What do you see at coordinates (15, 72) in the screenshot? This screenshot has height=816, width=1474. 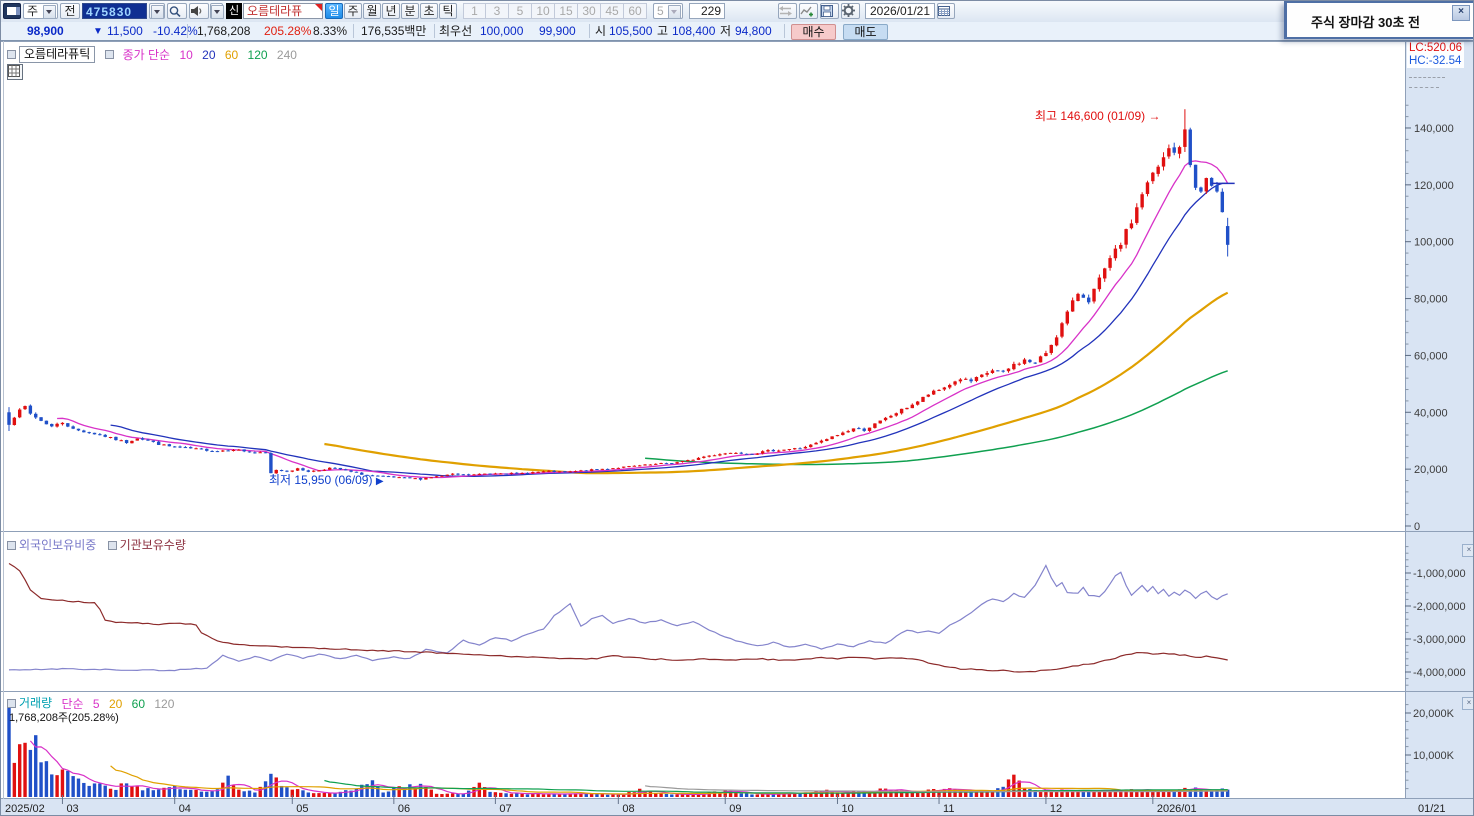 I see `grid-tool-button` at bounding box center [15, 72].